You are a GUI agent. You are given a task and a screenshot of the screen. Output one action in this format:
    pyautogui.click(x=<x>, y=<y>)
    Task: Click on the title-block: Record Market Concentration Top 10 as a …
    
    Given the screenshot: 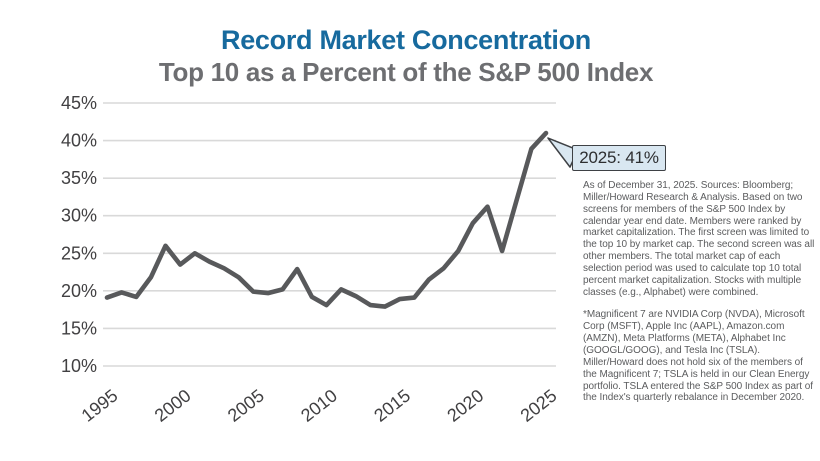 What is the action you would take?
    pyautogui.click(x=406, y=56)
    